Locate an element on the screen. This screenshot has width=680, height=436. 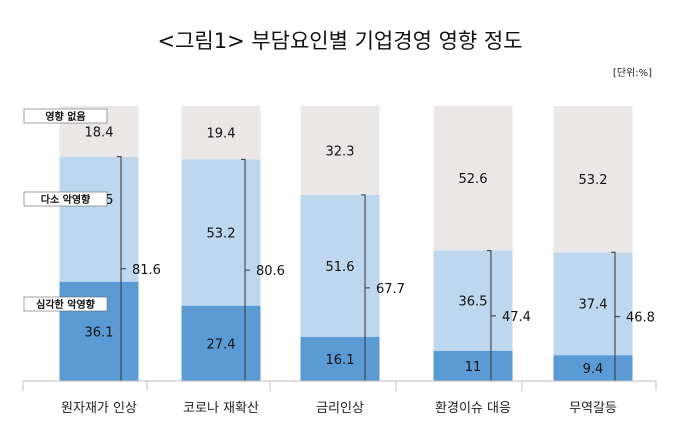
legend-label: 심각한 악영향 is located at coordinates (65, 304).